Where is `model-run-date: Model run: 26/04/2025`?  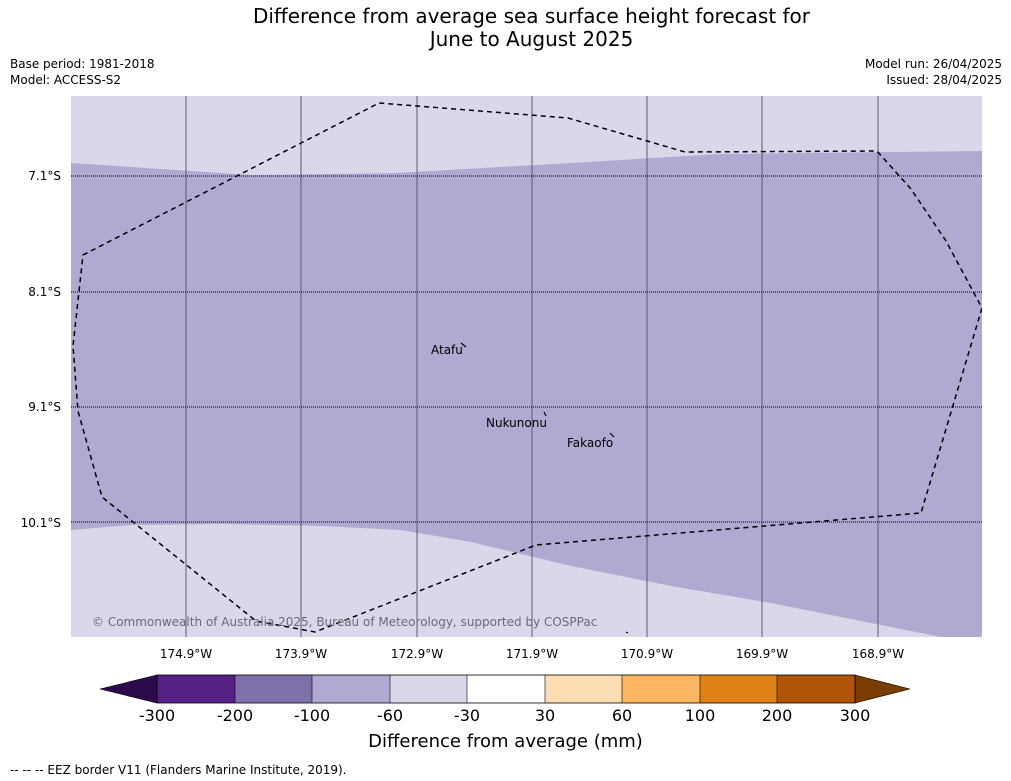 model-run-date: Model run: 26/04/2025 is located at coordinates (933, 64).